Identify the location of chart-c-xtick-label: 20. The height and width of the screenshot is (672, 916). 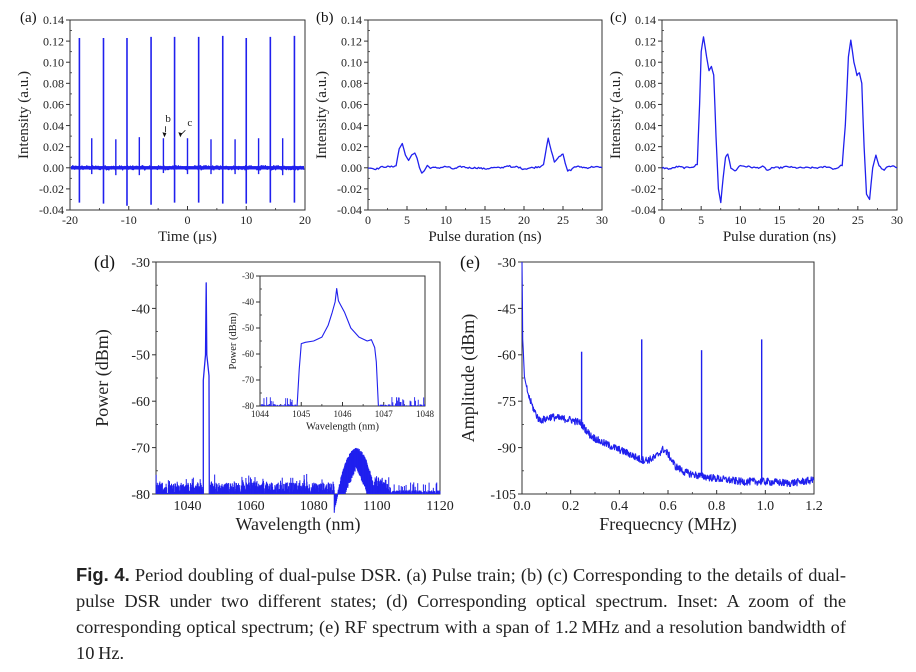
(819, 220).